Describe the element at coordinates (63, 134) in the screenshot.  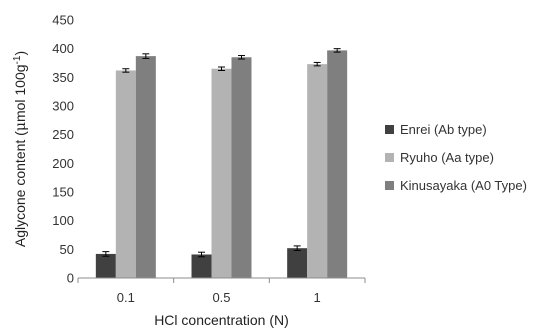
I see `y-tick-label: 250` at that location.